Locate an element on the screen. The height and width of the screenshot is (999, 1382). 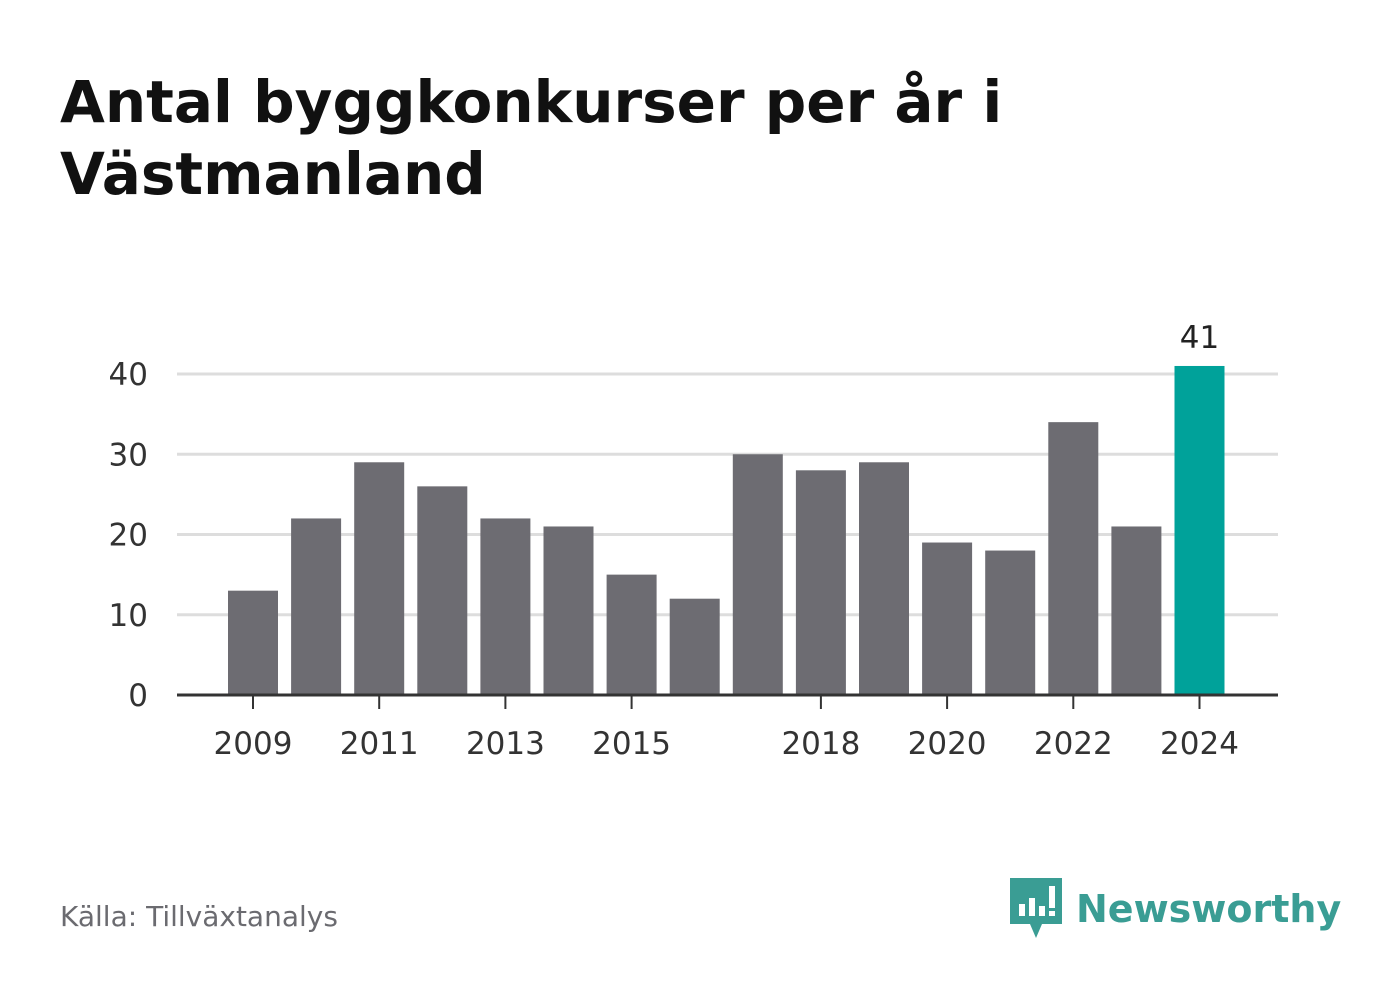
bar-2016 is located at coordinates (694, 646).